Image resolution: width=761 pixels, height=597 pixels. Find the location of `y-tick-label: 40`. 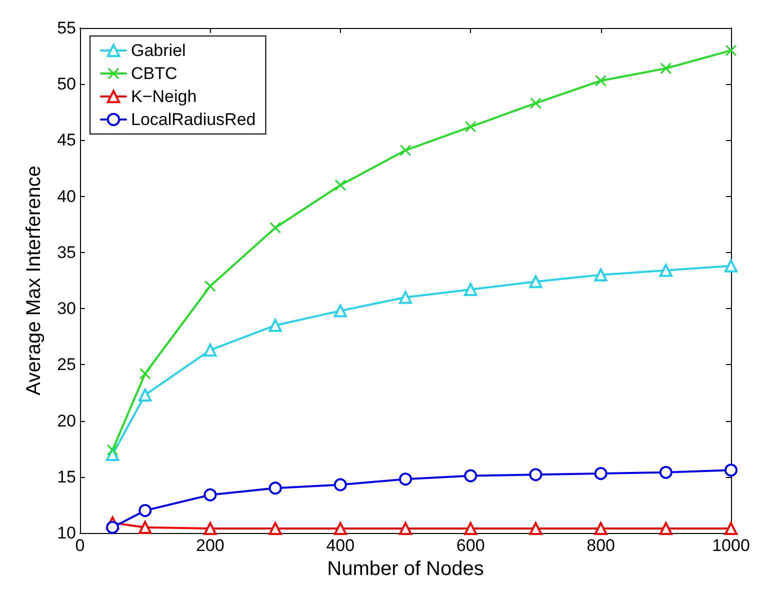

y-tick-label: 40 is located at coordinates (66, 196).